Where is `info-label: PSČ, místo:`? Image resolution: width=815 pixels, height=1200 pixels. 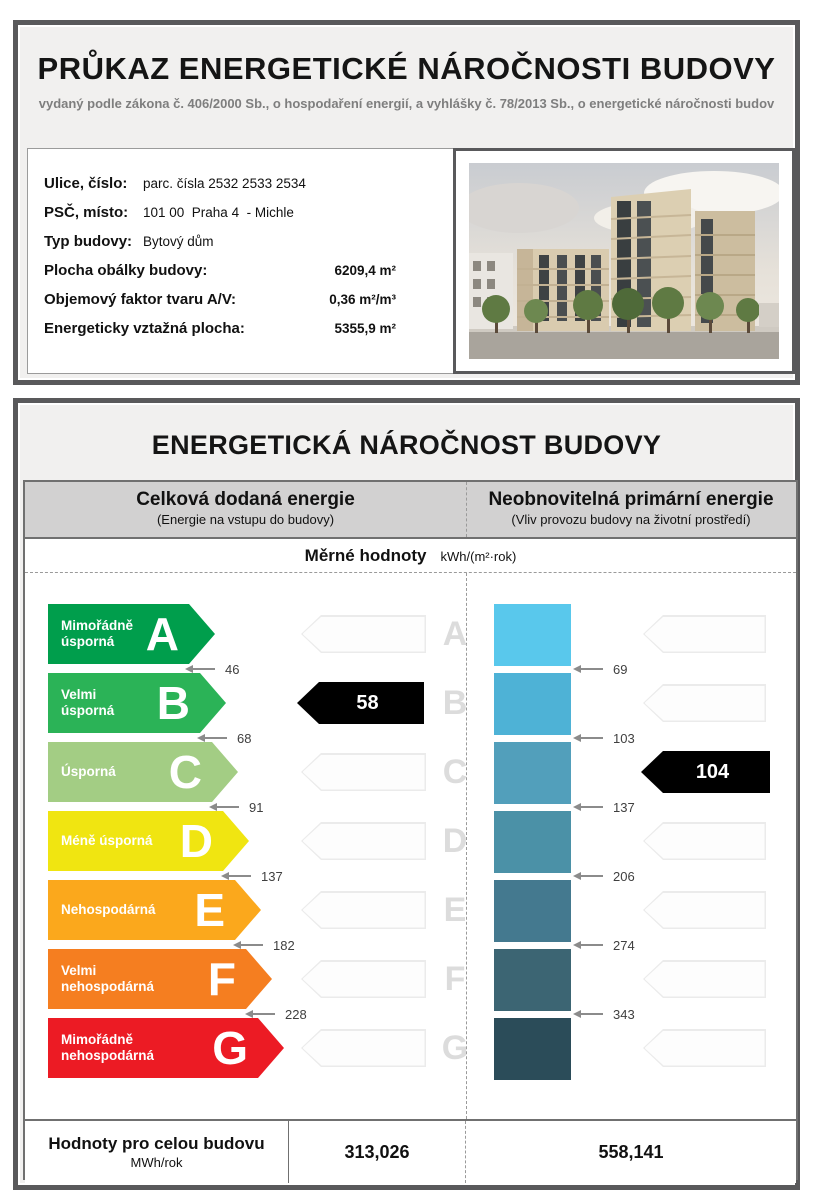
info-label: PSČ, místo: is located at coordinates (86, 212).